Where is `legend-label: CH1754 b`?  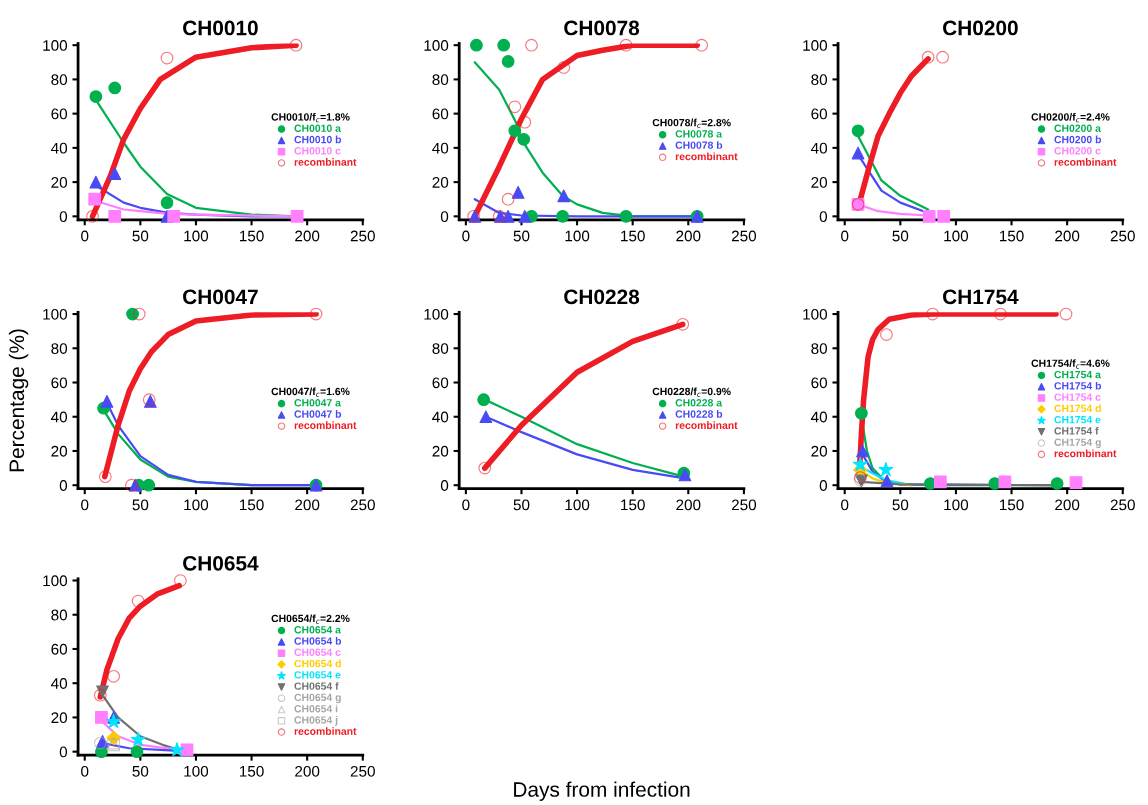 legend-label: CH1754 b is located at coordinates (1078, 385).